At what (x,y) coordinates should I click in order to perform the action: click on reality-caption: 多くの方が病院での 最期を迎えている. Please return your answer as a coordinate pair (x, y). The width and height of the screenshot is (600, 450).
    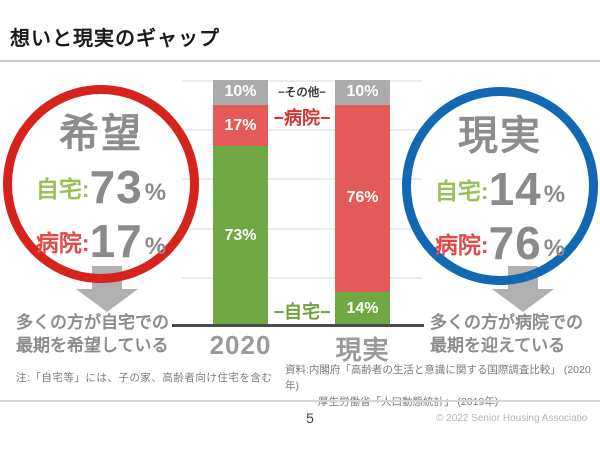
    Looking at the image, I should click on (506, 334).